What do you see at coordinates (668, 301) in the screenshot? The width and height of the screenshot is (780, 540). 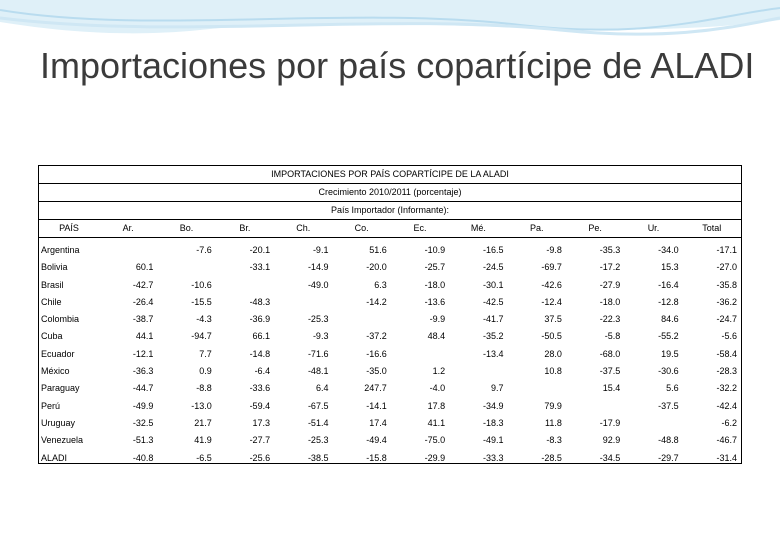 I see `value-cell: -12.8` at bounding box center [668, 301].